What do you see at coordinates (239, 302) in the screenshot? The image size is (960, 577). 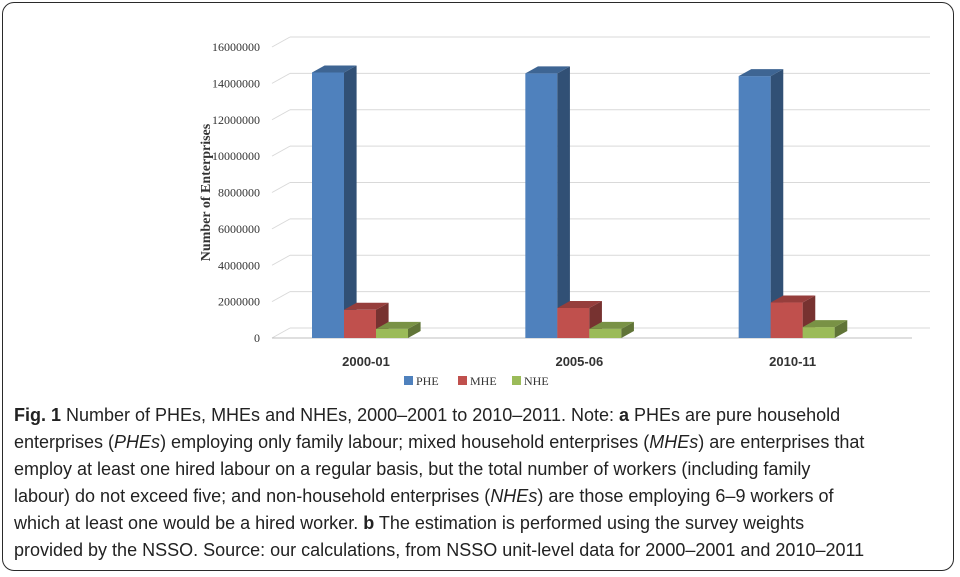 I see `y-tick-label: 2000000` at bounding box center [239, 302].